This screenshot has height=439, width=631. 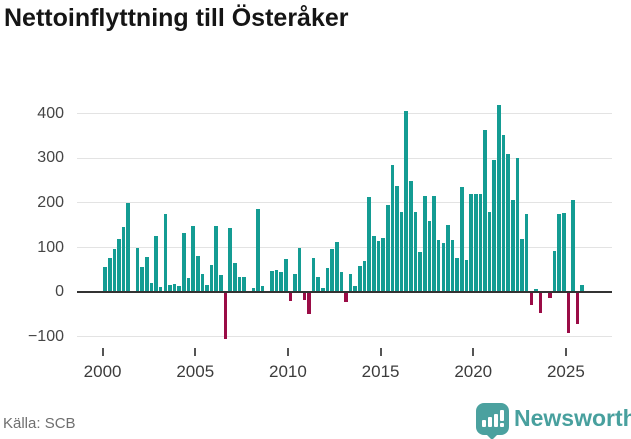 What do you see at coordinates (380, 371) in the screenshot?
I see `x-axis-tick-label: 2015` at bounding box center [380, 371].